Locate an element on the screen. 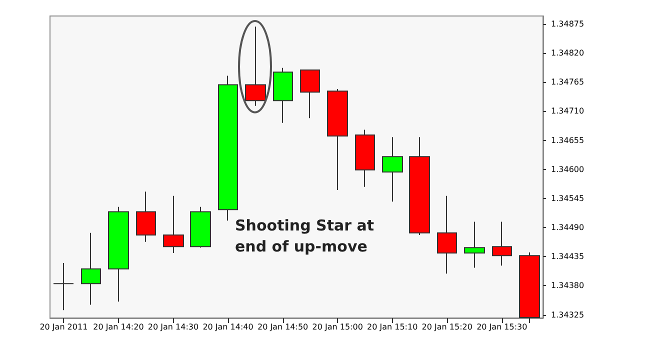  x-tick-label: 20 Jan 15:00 is located at coordinates (337, 327).